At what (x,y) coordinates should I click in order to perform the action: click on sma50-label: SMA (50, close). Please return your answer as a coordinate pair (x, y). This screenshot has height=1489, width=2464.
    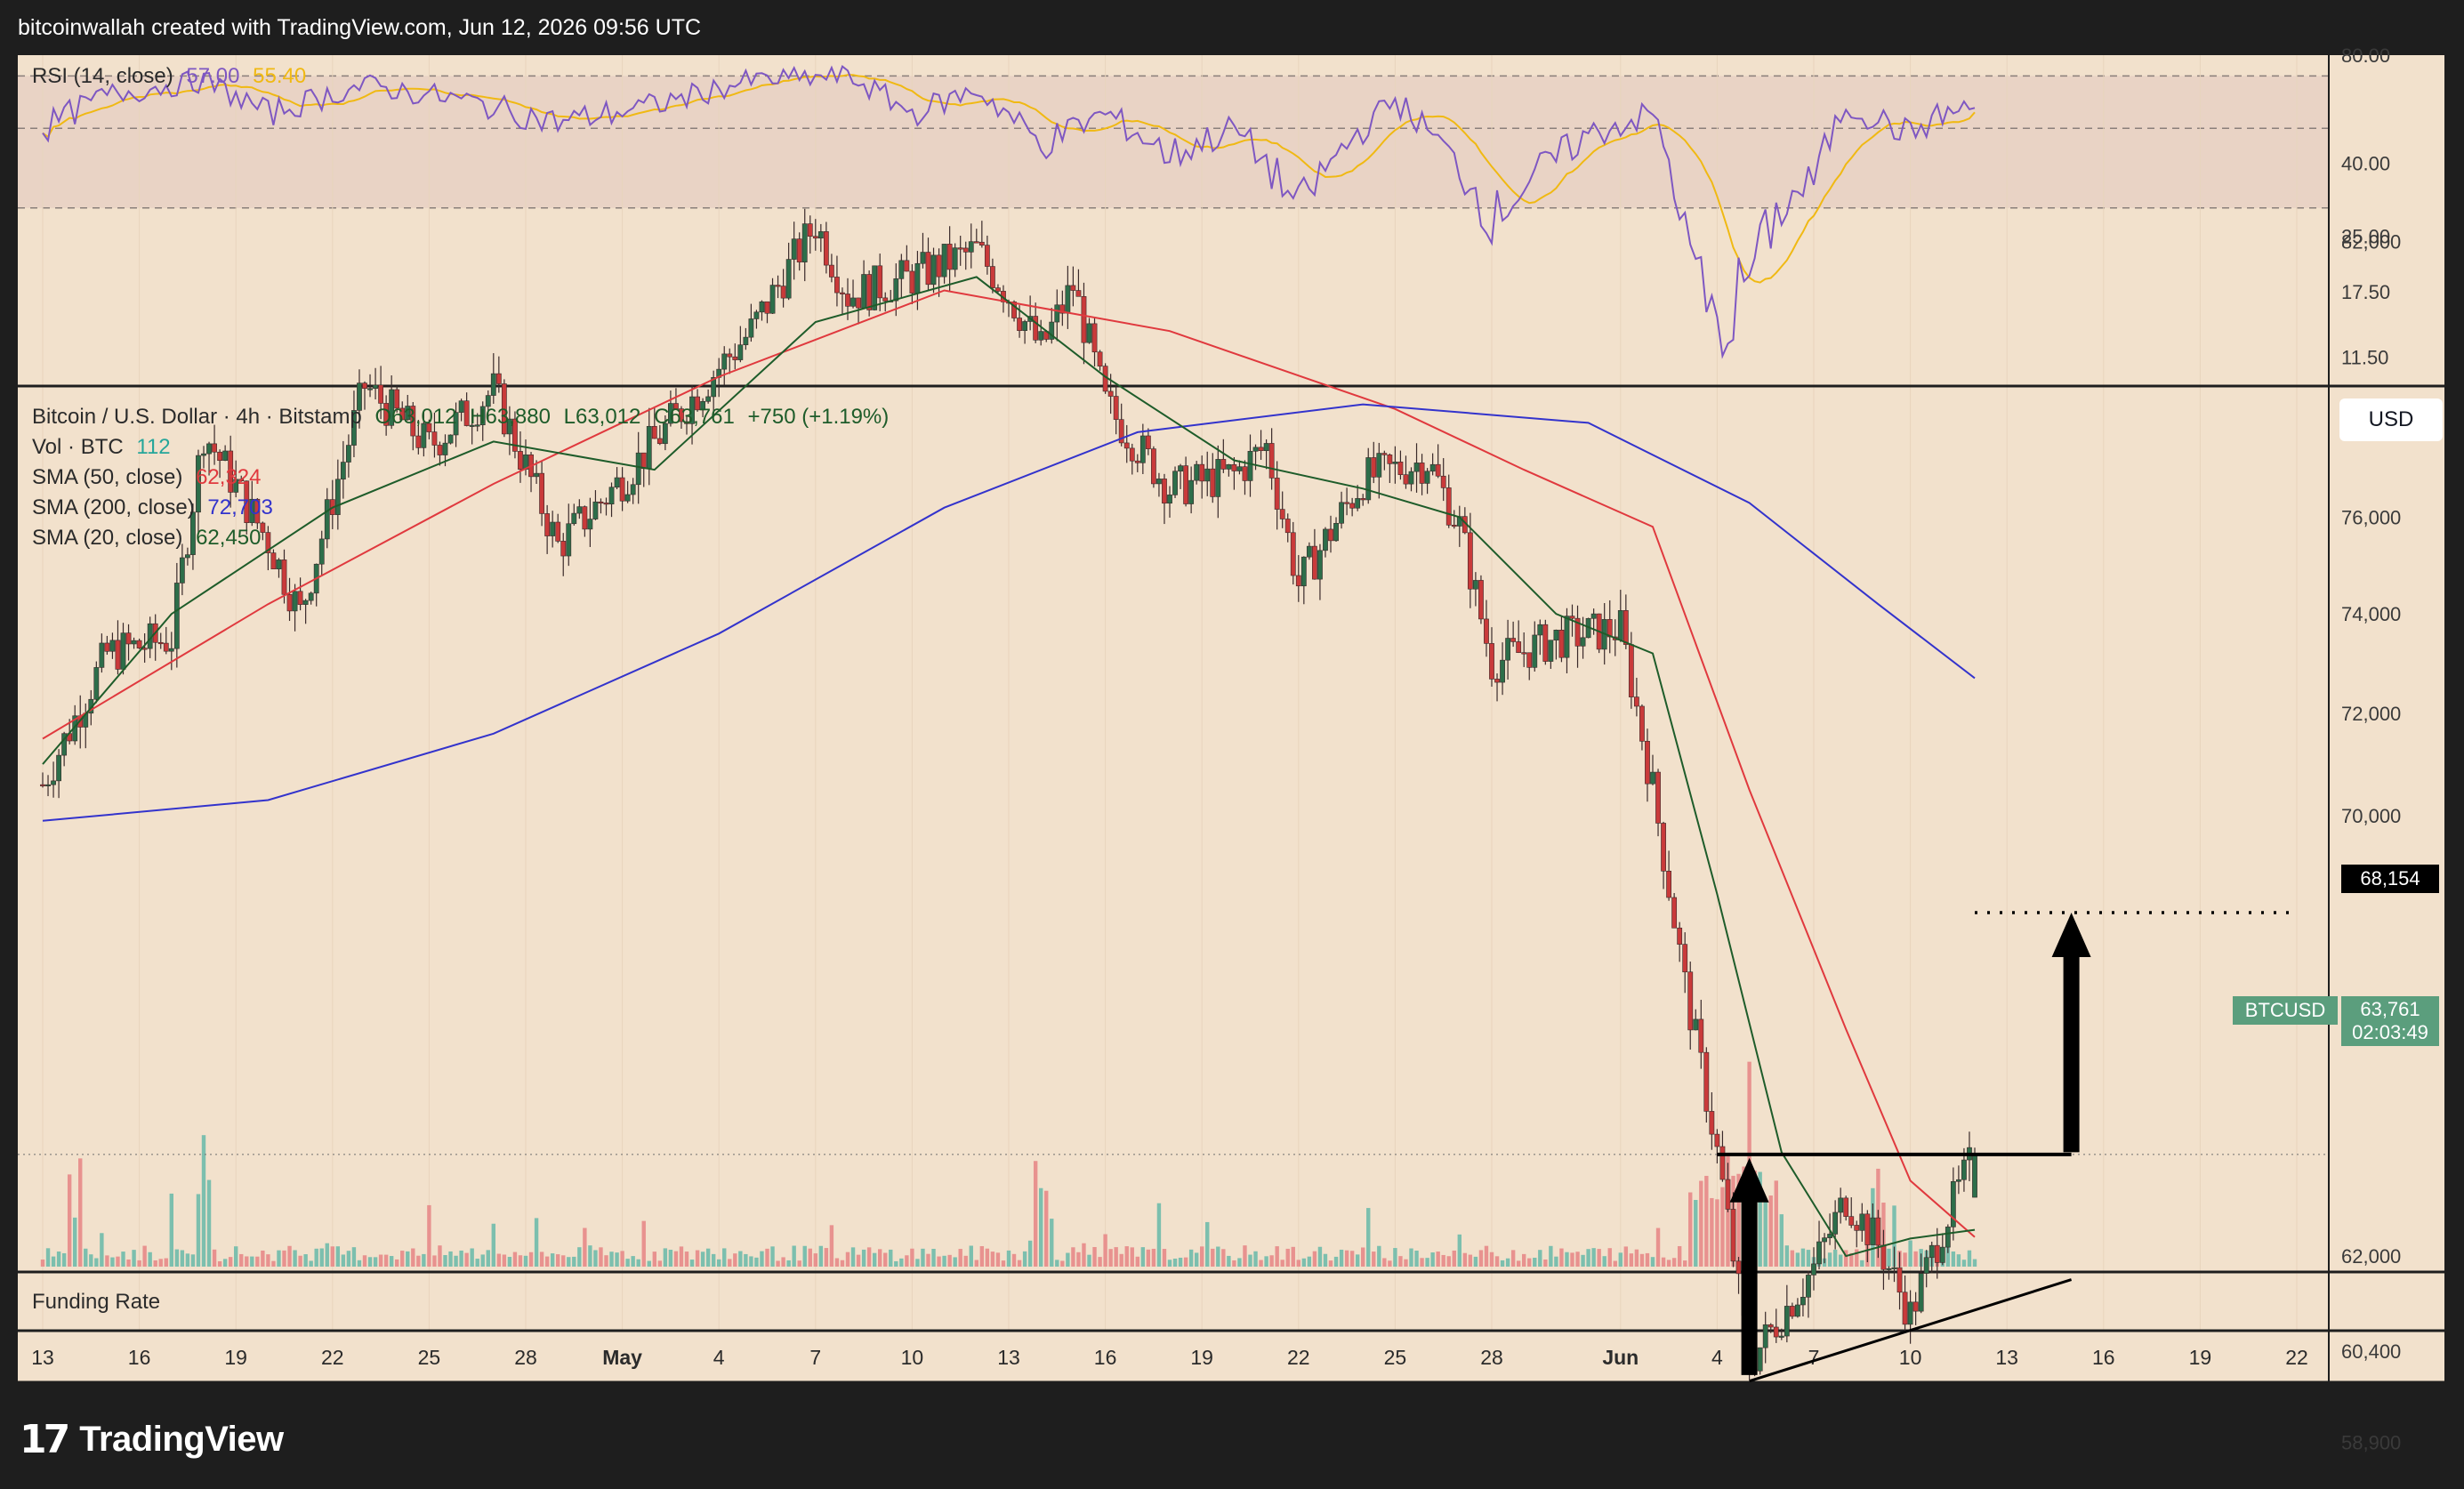
    Looking at the image, I should click on (107, 477).